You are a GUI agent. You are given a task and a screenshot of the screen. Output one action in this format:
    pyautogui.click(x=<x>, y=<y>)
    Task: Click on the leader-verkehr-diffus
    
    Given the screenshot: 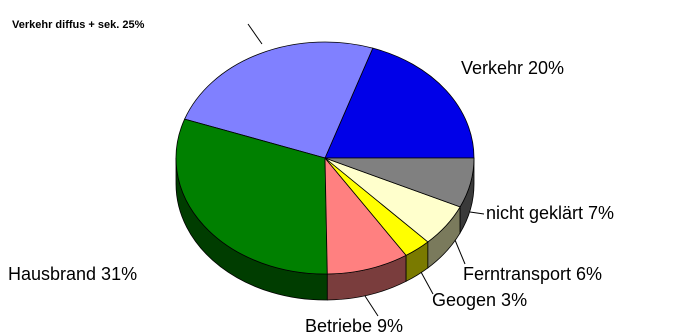 What is the action you would take?
    pyautogui.click(x=255, y=34)
    